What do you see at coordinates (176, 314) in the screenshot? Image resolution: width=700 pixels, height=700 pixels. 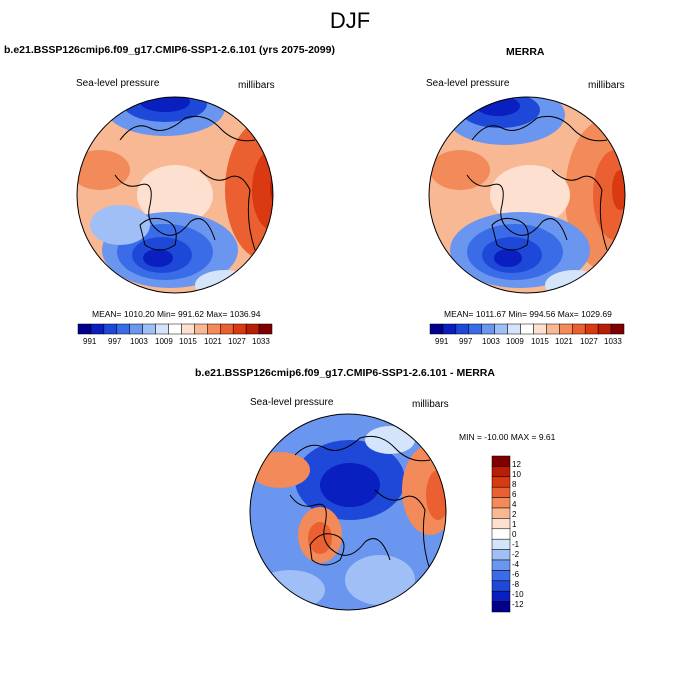 I see `left-stats: MEAN= 1010.20 Min= 991.62 Max= 1036.94` at bounding box center [176, 314].